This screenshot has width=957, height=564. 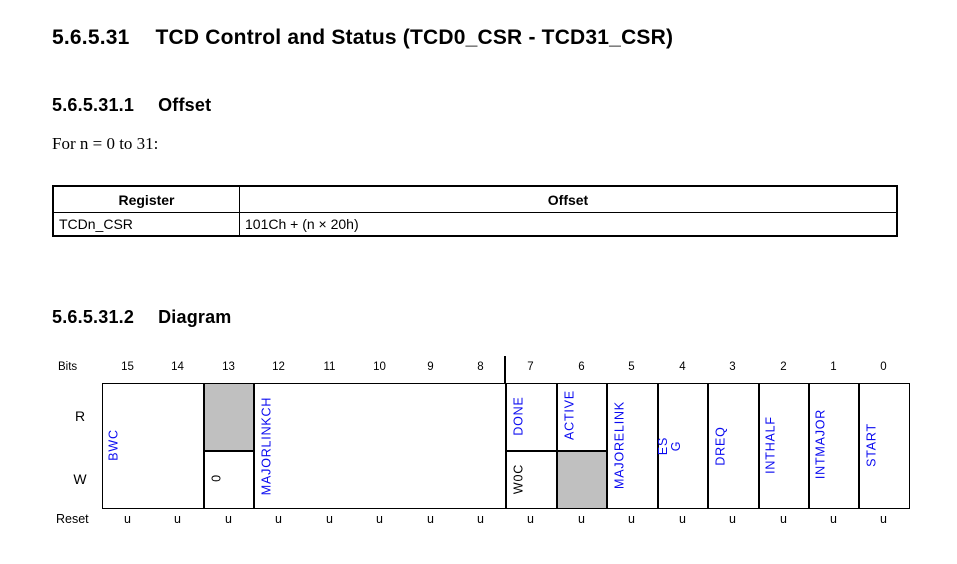 I want to click on offset-subheading-title: Offset, so click(x=185, y=105).